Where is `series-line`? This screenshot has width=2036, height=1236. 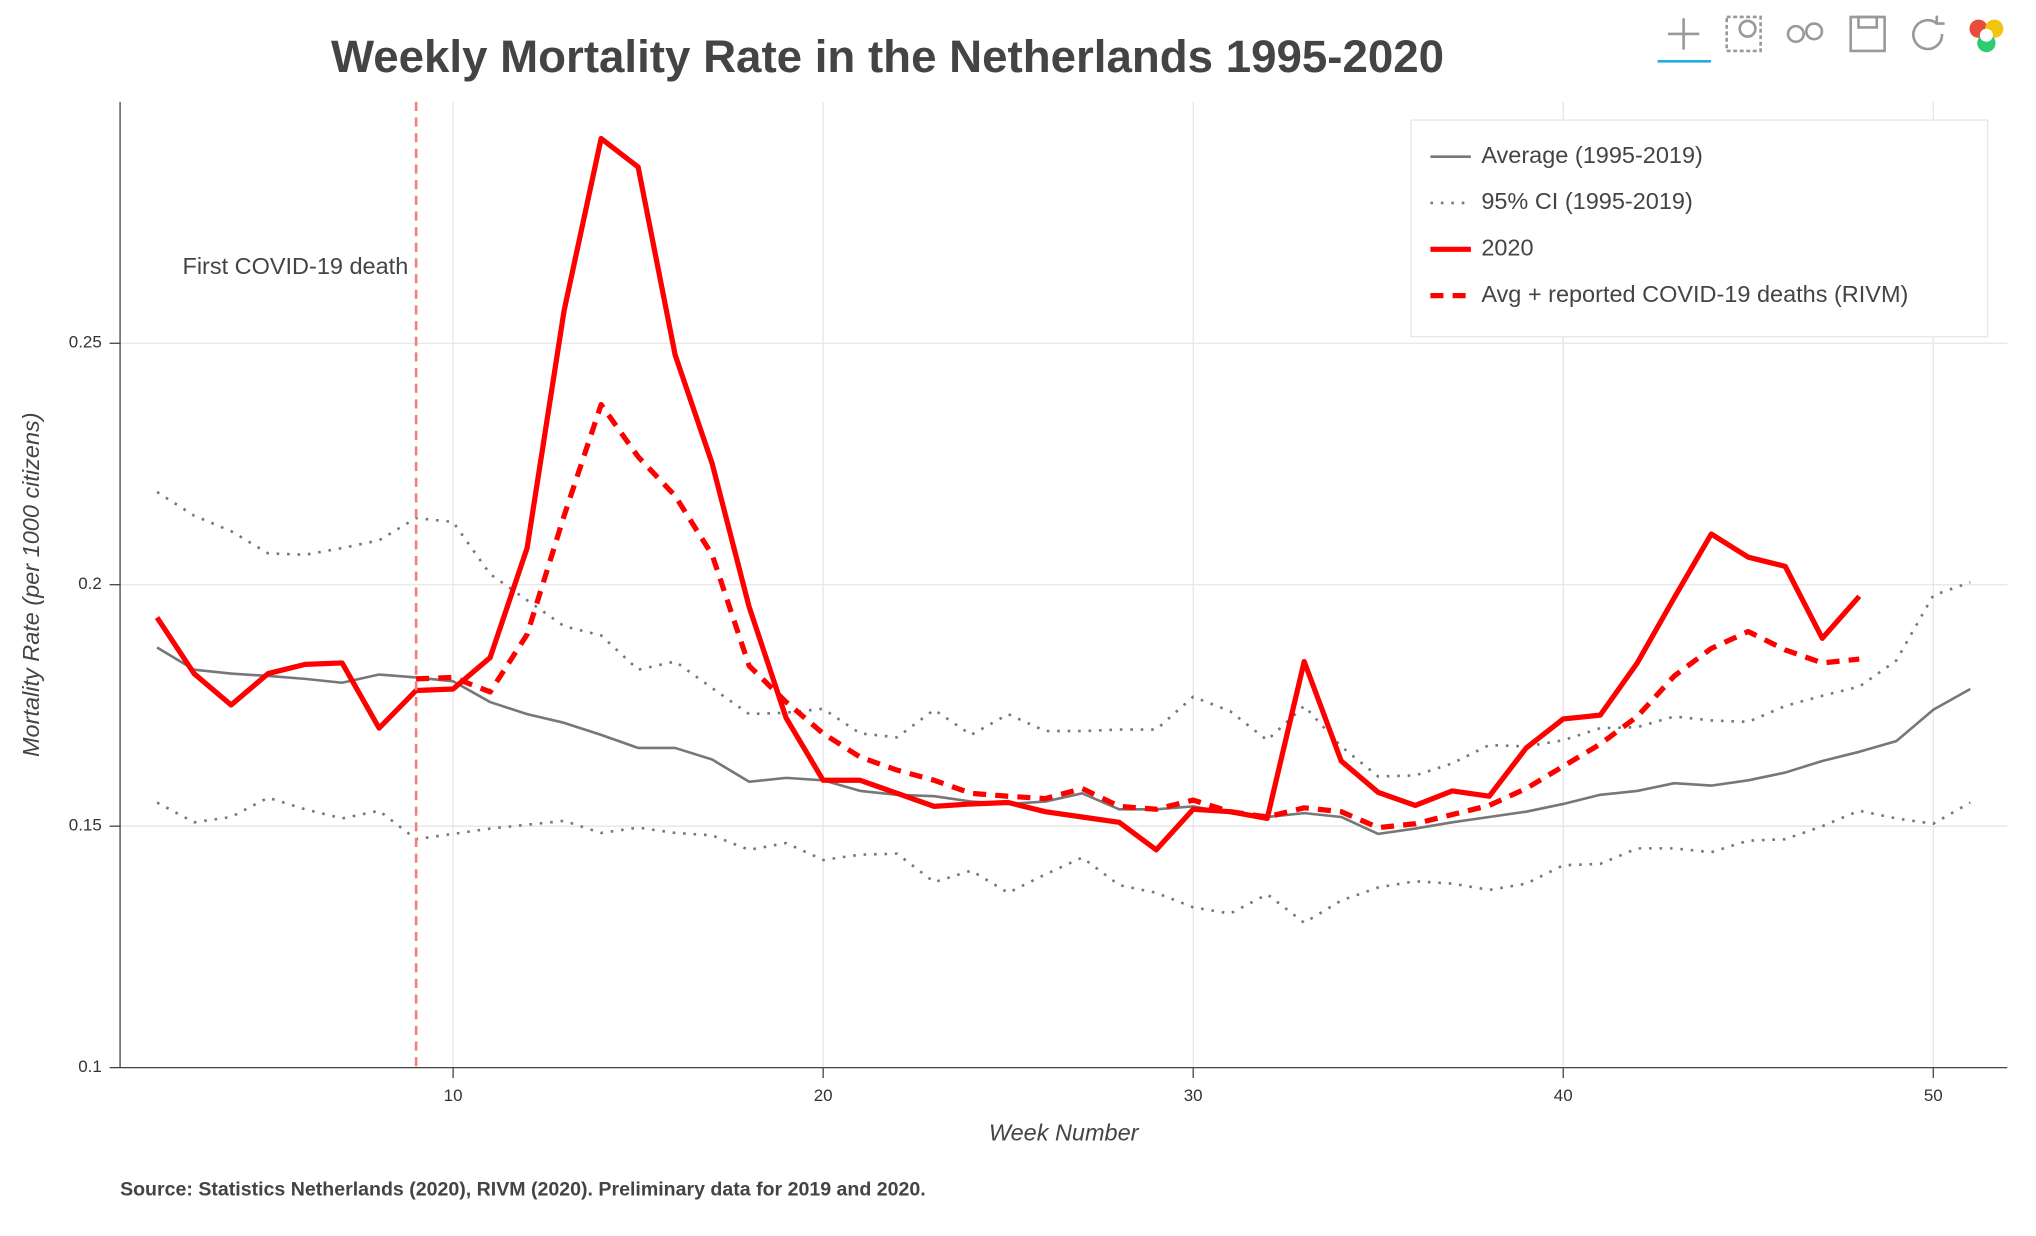 series-line is located at coordinates (1063, 860).